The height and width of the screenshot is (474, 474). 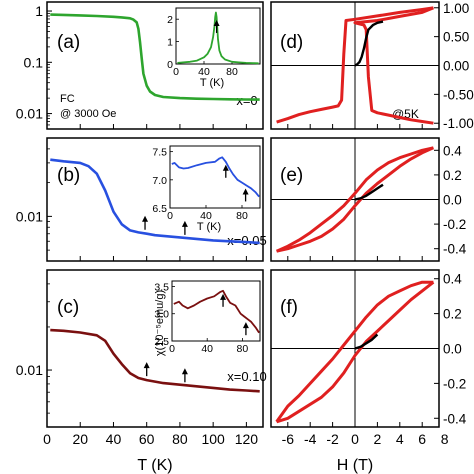 What do you see at coordinates (146, 365) in the screenshot?
I see `panel-c-arrow-0-head` at bounding box center [146, 365].